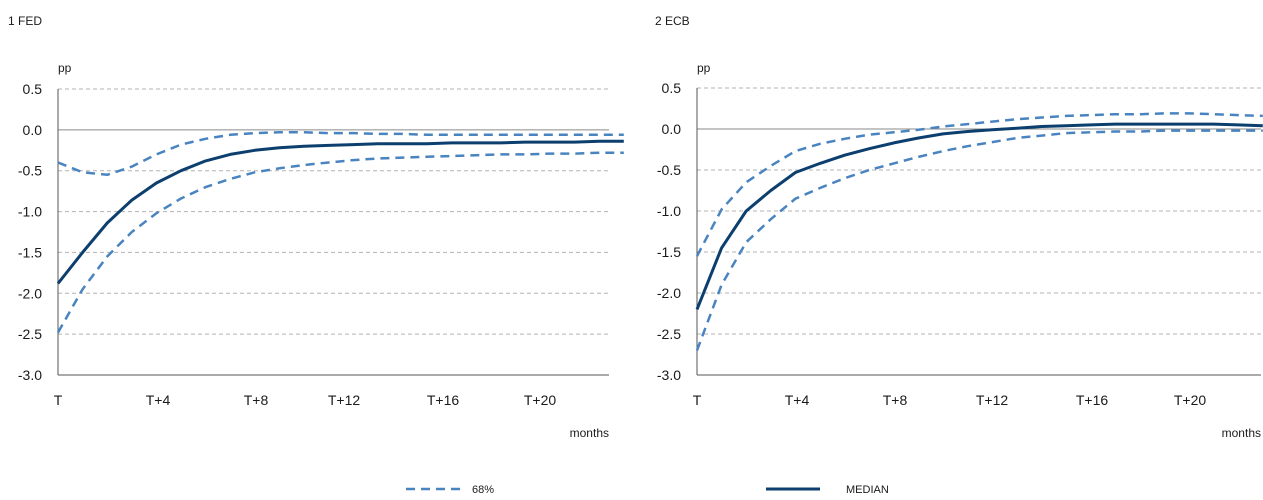 The height and width of the screenshot is (500, 1263). What do you see at coordinates (483, 489) in the screenshot?
I see `legend-label-68: 68%` at bounding box center [483, 489].